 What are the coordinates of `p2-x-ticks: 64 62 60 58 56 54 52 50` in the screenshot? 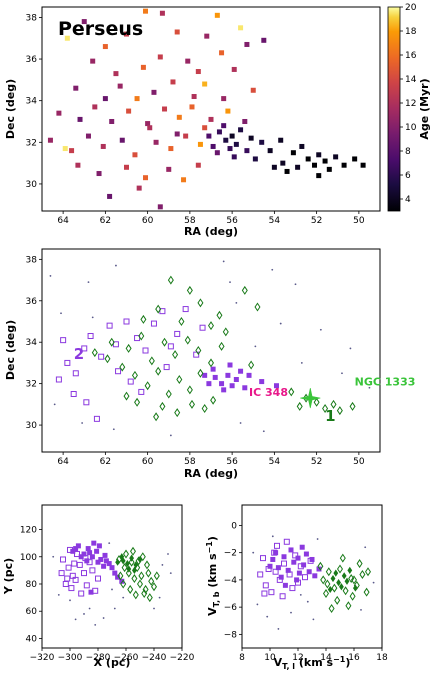 It's located at (211, 459).